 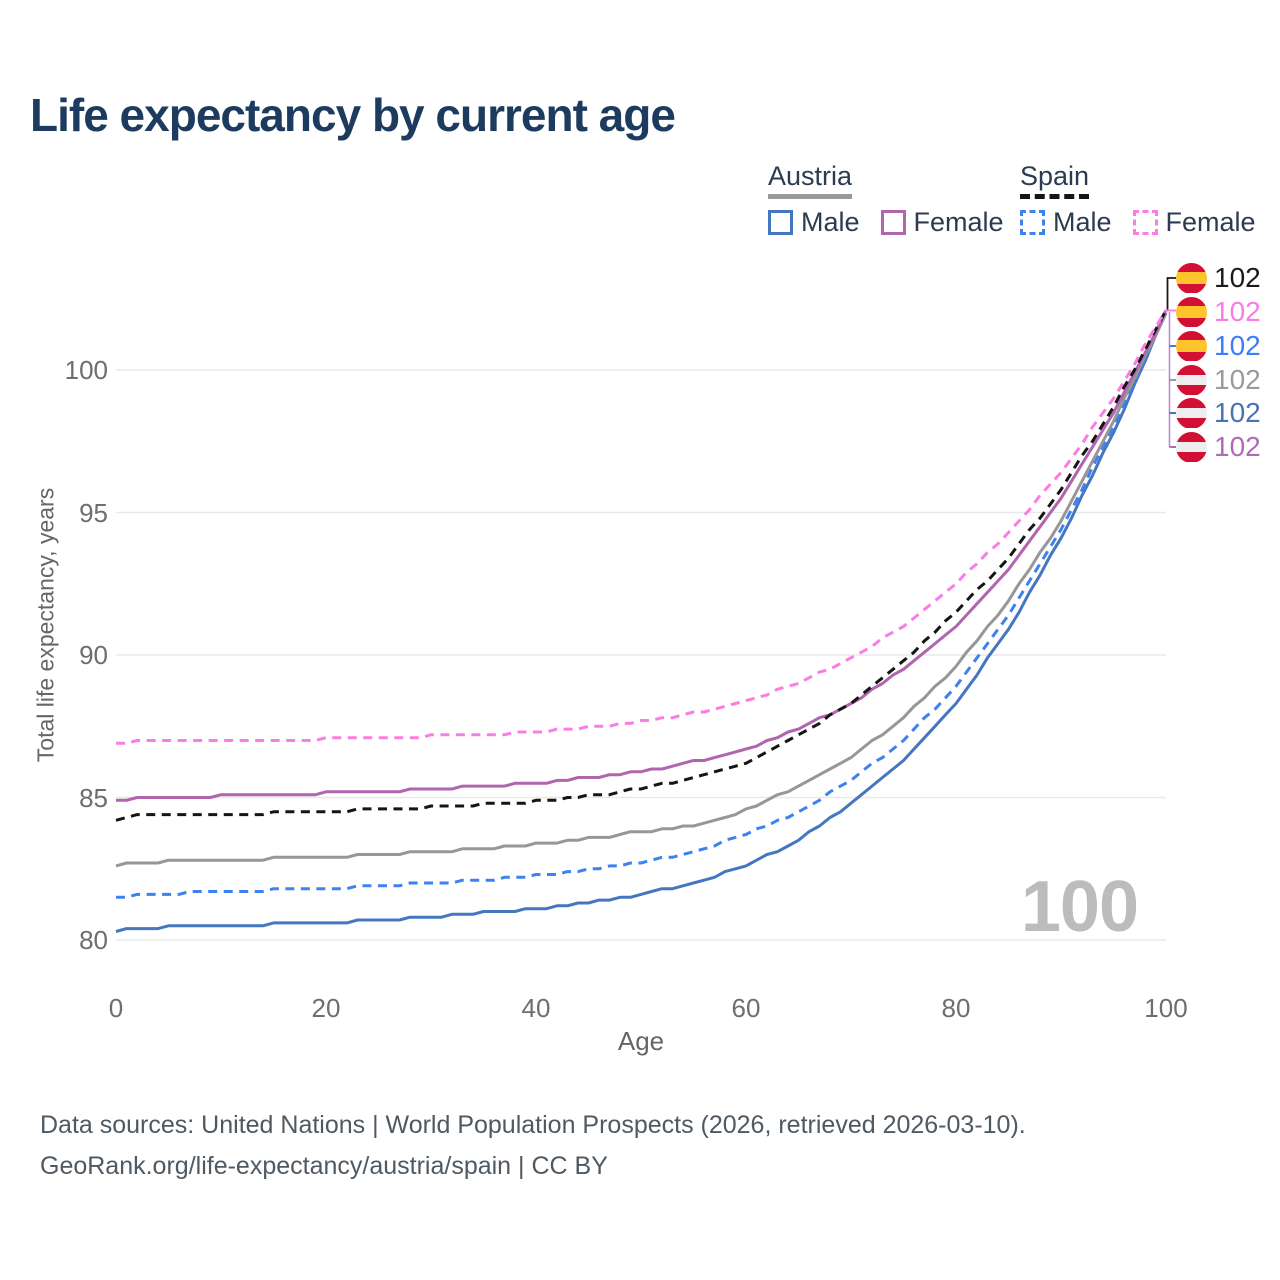 What do you see at coordinates (1166, 1008) in the screenshot?
I see `x-axis-tick-label: 100` at bounding box center [1166, 1008].